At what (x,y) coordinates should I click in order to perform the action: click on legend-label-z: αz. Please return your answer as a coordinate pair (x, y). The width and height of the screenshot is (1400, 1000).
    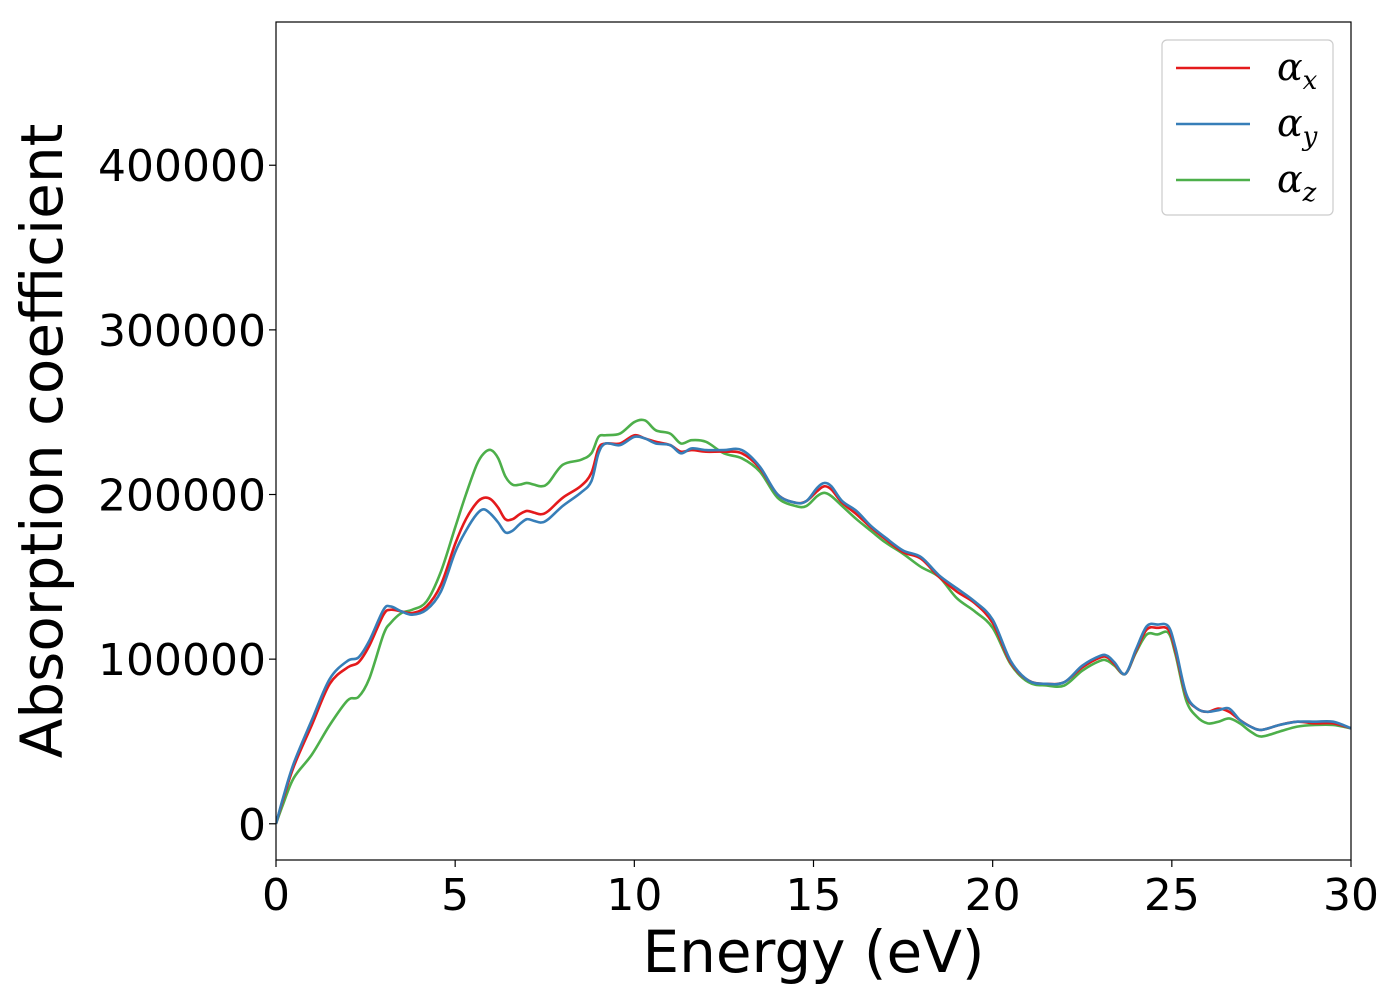
    Looking at the image, I should click on (1297, 182).